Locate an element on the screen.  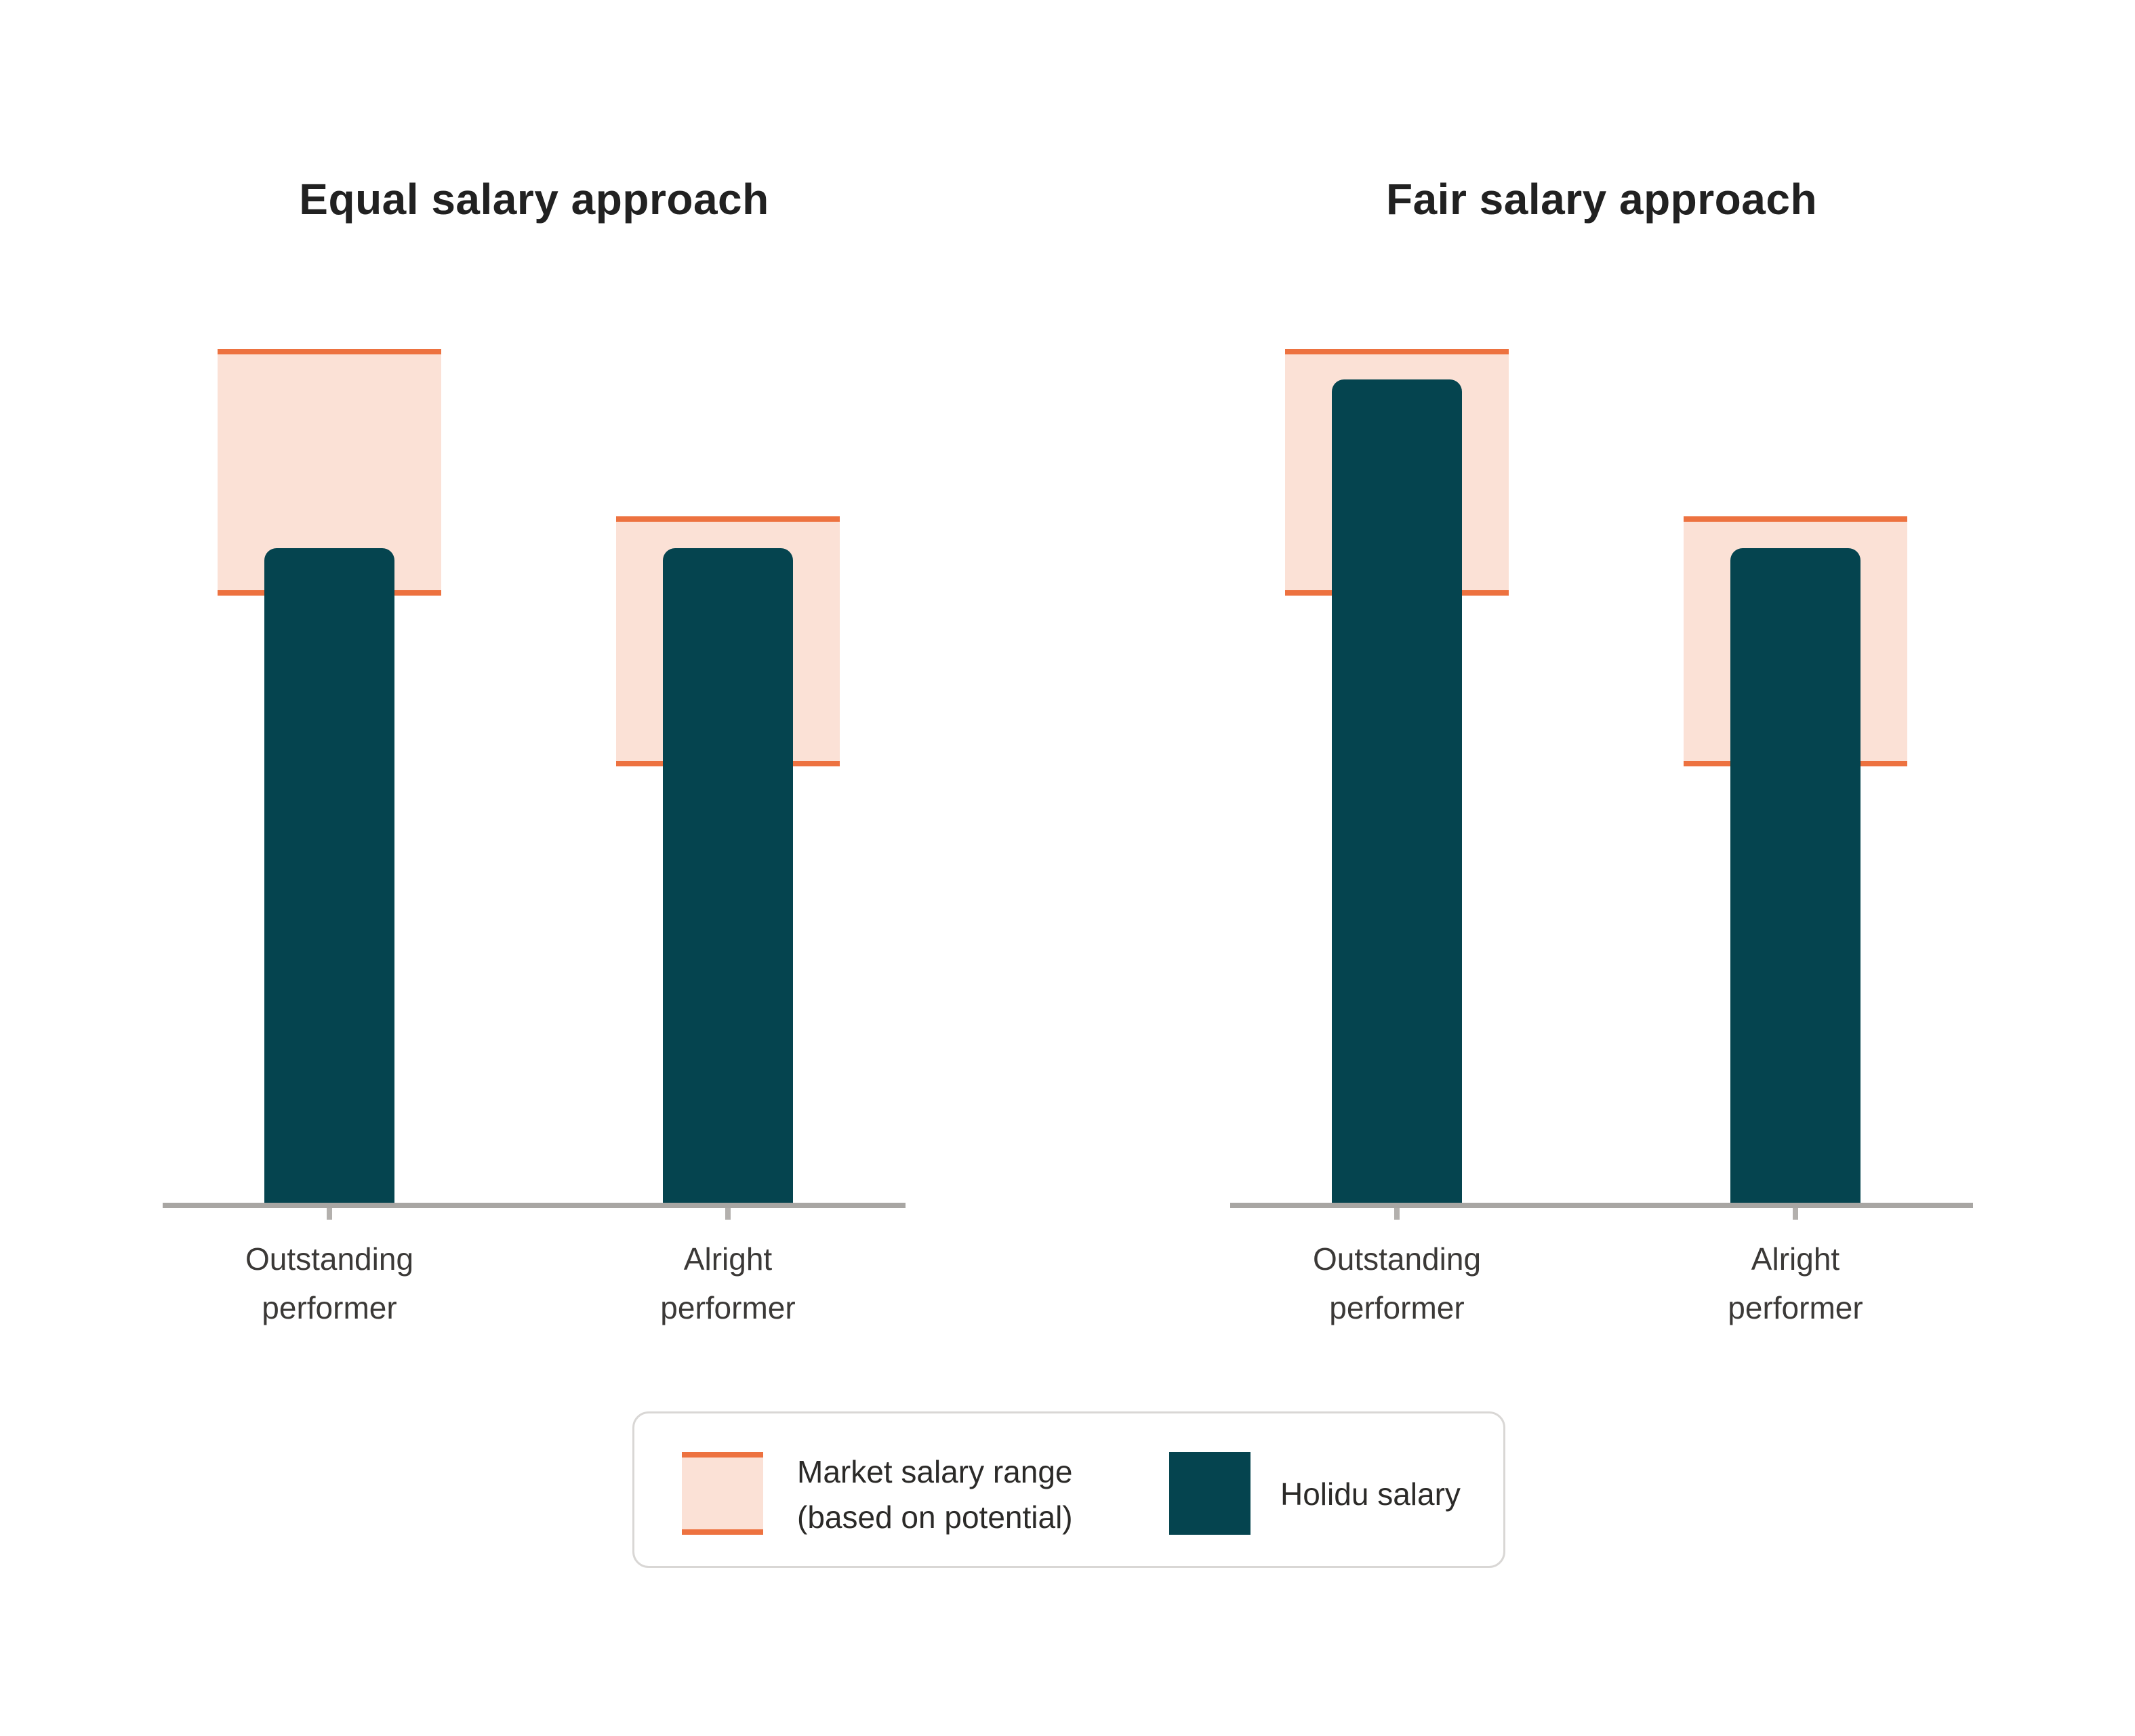
legend-label-line: Market salary range is located at coordinates (935, 1471).